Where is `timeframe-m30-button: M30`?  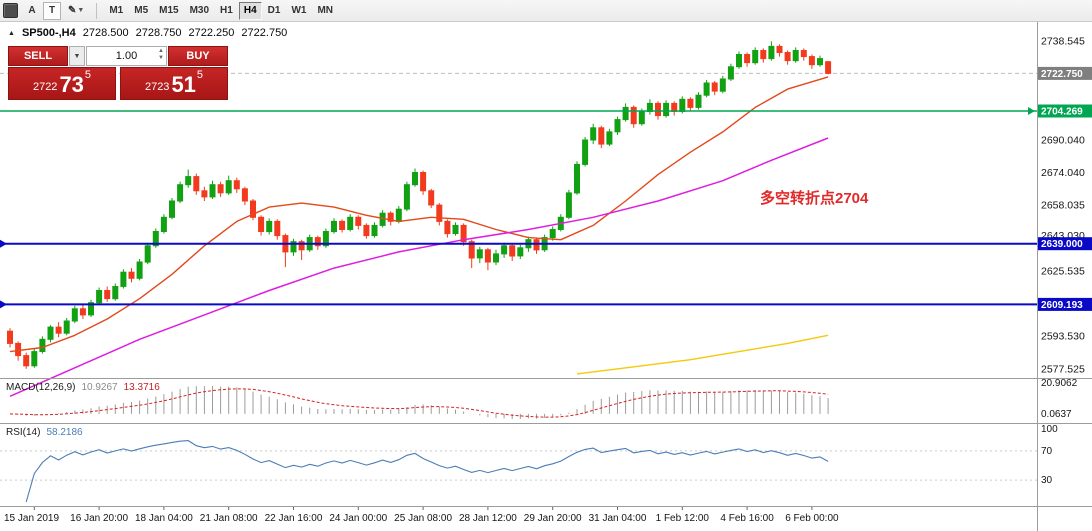
timeframe-m30-button: M30 is located at coordinates (199, 11).